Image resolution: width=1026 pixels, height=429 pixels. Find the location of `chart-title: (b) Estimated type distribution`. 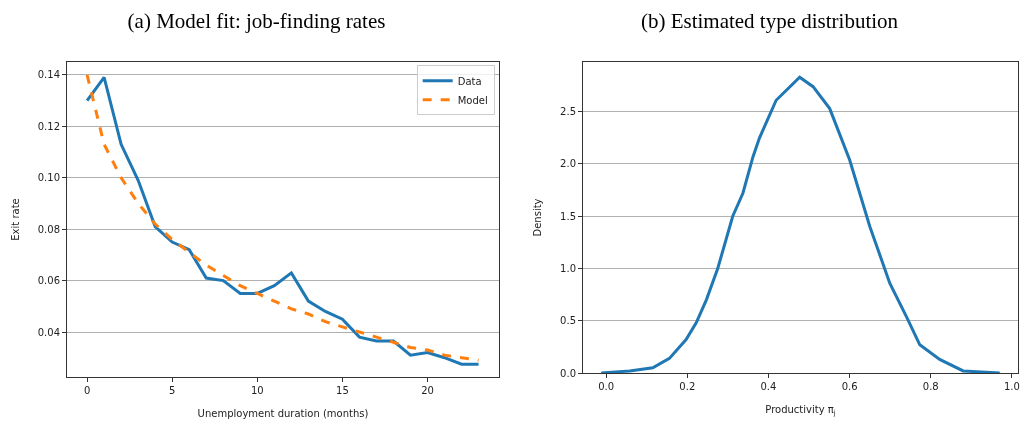

chart-title: (b) Estimated type distribution is located at coordinates (769, 20).